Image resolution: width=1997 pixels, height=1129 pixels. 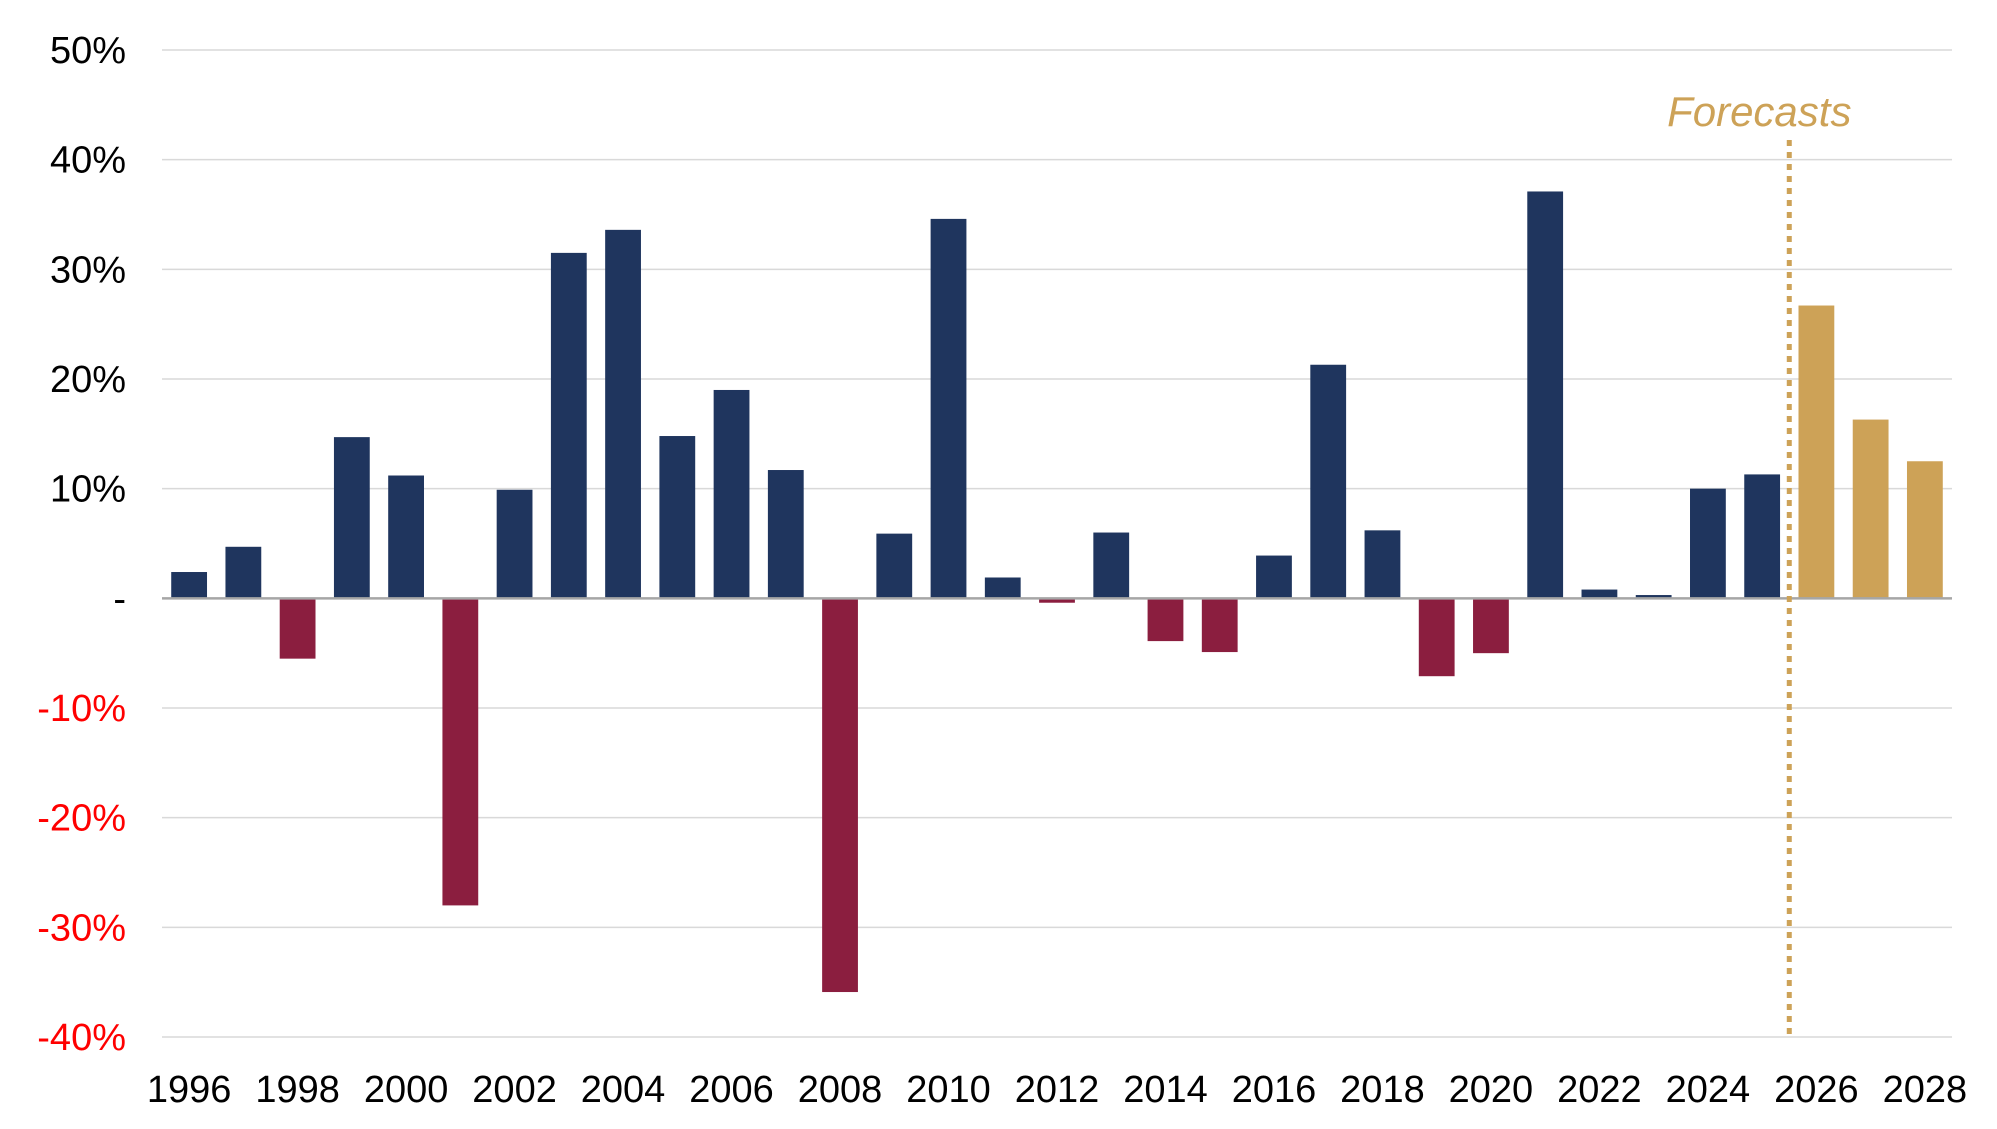 I want to click on x-tick-label: 2020, so click(x=1491, y=1090).